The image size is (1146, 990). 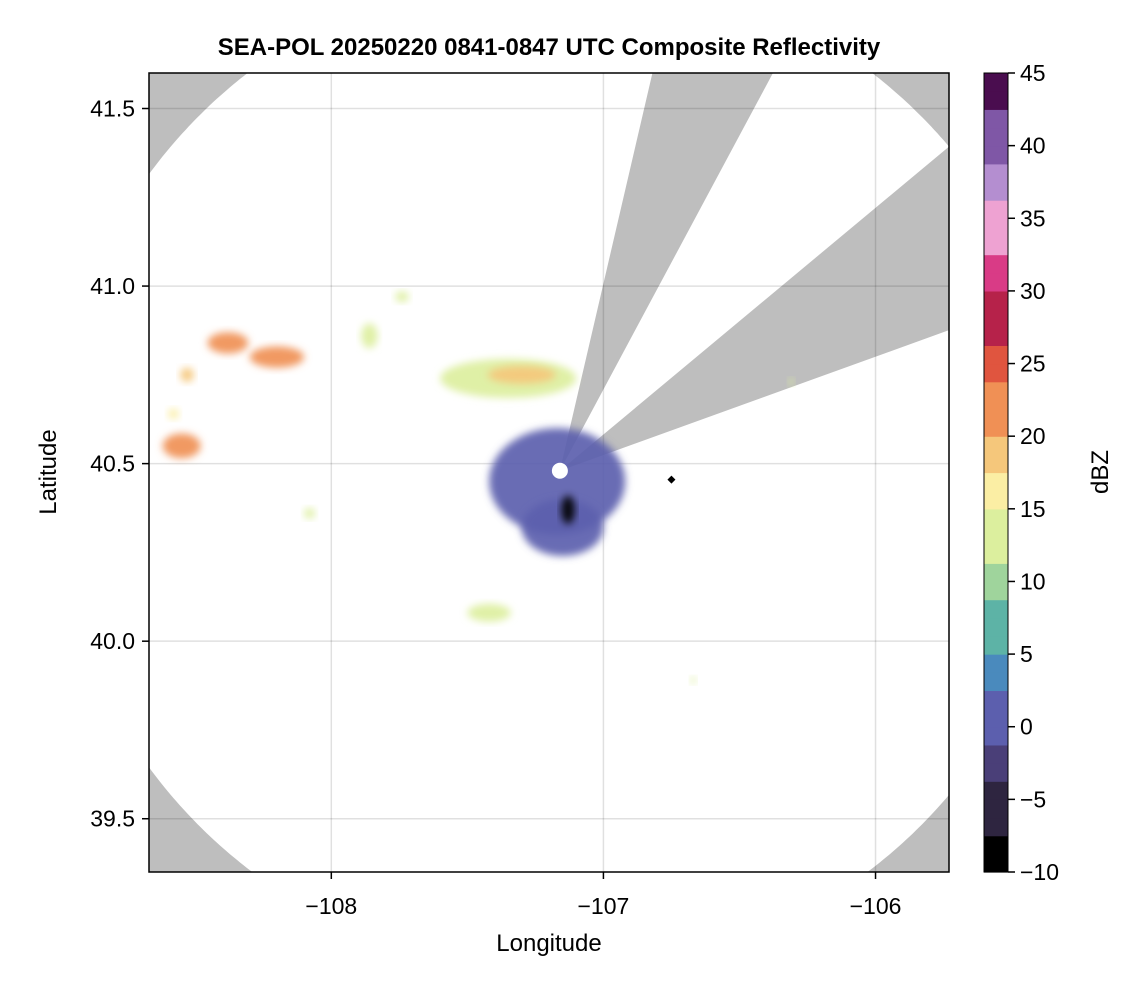 What do you see at coordinates (112, 464) in the screenshot?
I see `y-tick-label-2: 40.5` at bounding box center [112, 464].